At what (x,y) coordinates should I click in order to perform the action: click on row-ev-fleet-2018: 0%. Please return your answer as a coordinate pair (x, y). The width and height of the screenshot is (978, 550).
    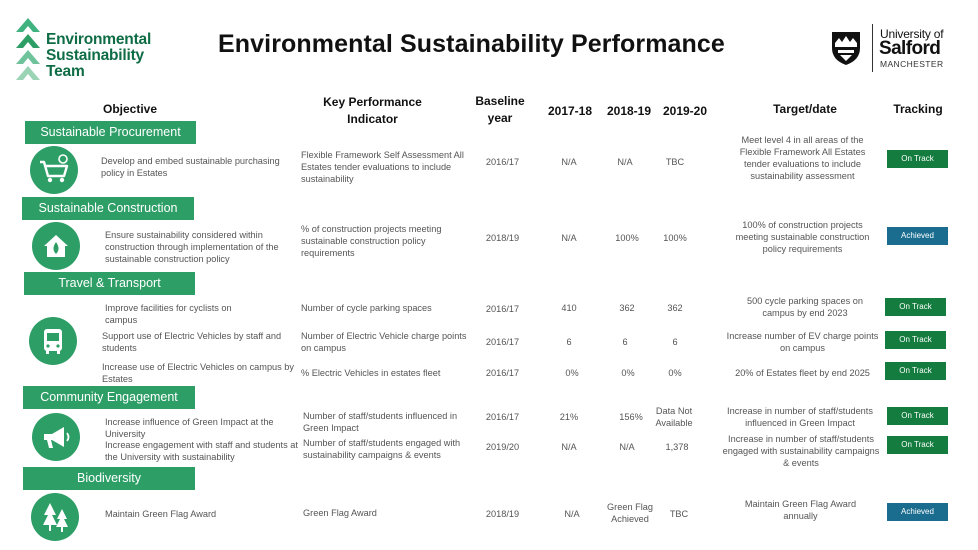
    Looking at the image, I should click on (628, 373).